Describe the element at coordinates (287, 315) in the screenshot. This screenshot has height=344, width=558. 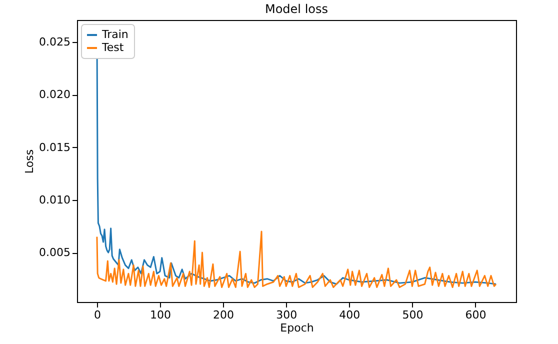
I see `x-tick-label: 300` at that location.